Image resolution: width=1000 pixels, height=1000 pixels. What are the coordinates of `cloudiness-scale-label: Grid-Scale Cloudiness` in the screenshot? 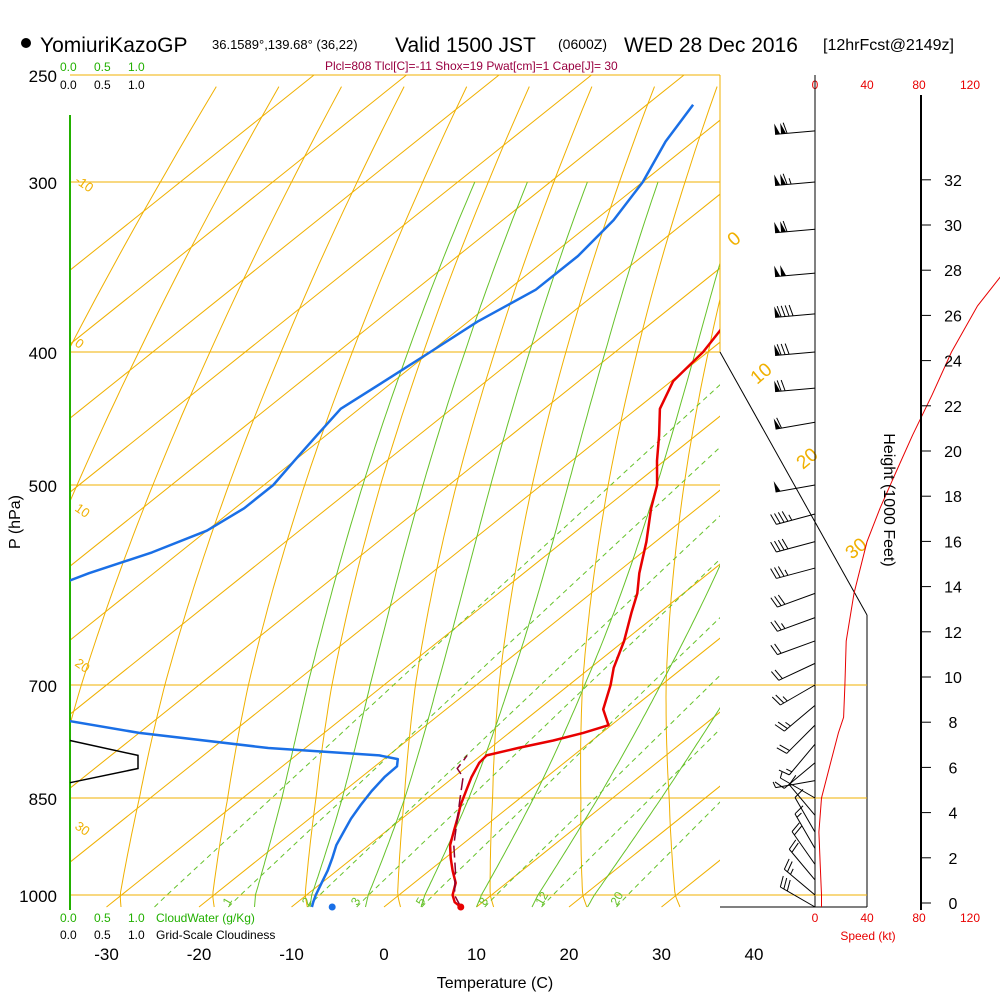 It's located at (215, 935).